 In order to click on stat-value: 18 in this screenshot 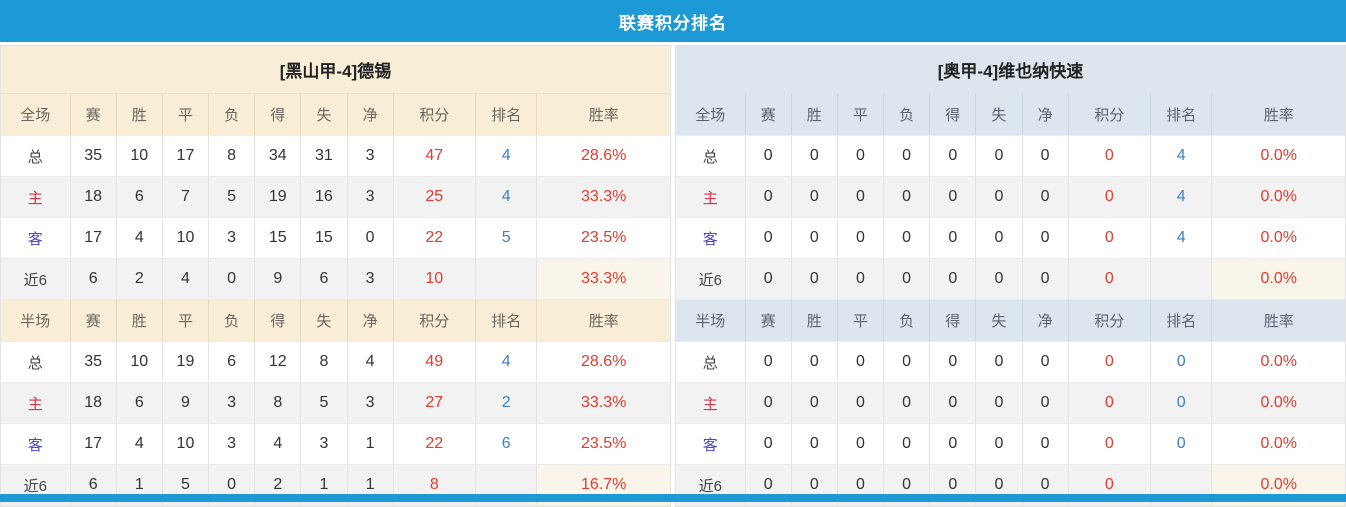, I will do `click(93, 403)`.